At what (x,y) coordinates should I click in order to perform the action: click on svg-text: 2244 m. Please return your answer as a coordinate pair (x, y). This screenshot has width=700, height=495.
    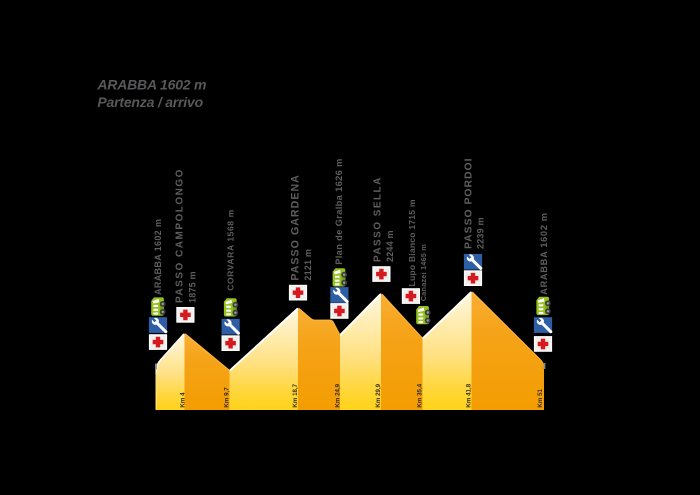
    Looking at the image, I should click on (390, 246).